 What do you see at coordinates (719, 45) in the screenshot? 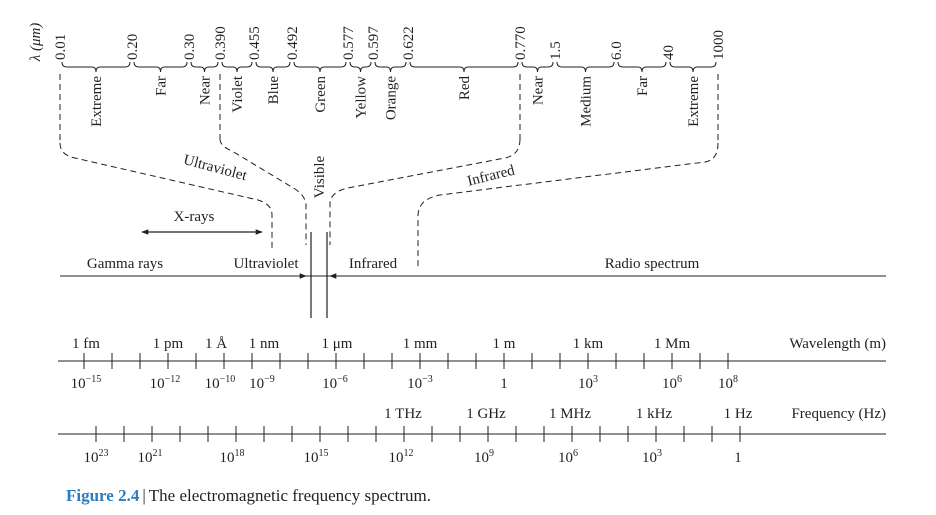
I see `band-tick-label: 1000` at bounding box center [719, 45].